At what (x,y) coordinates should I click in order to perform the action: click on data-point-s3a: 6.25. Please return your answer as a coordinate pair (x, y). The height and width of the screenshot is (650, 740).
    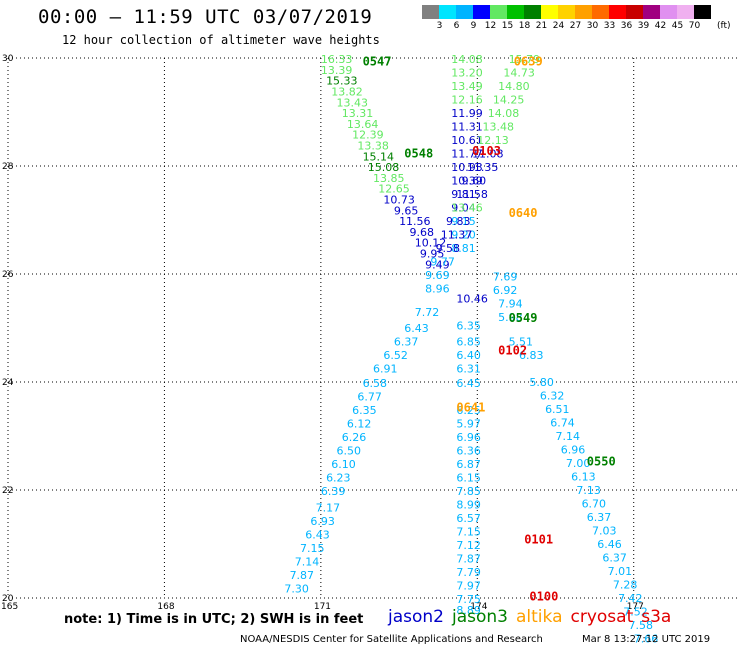
    Looking at the image, I should click on (468, 410).